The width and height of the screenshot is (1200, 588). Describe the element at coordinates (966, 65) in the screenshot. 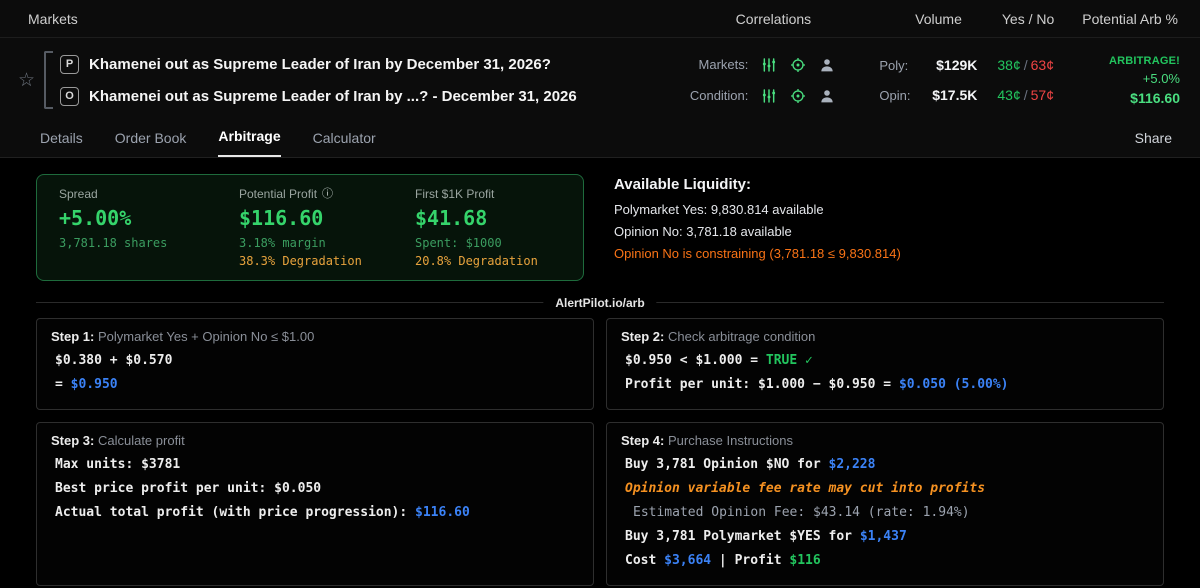

I see `poly-stat-row: Poly: $129K 38¢ / 63¢` at that location.